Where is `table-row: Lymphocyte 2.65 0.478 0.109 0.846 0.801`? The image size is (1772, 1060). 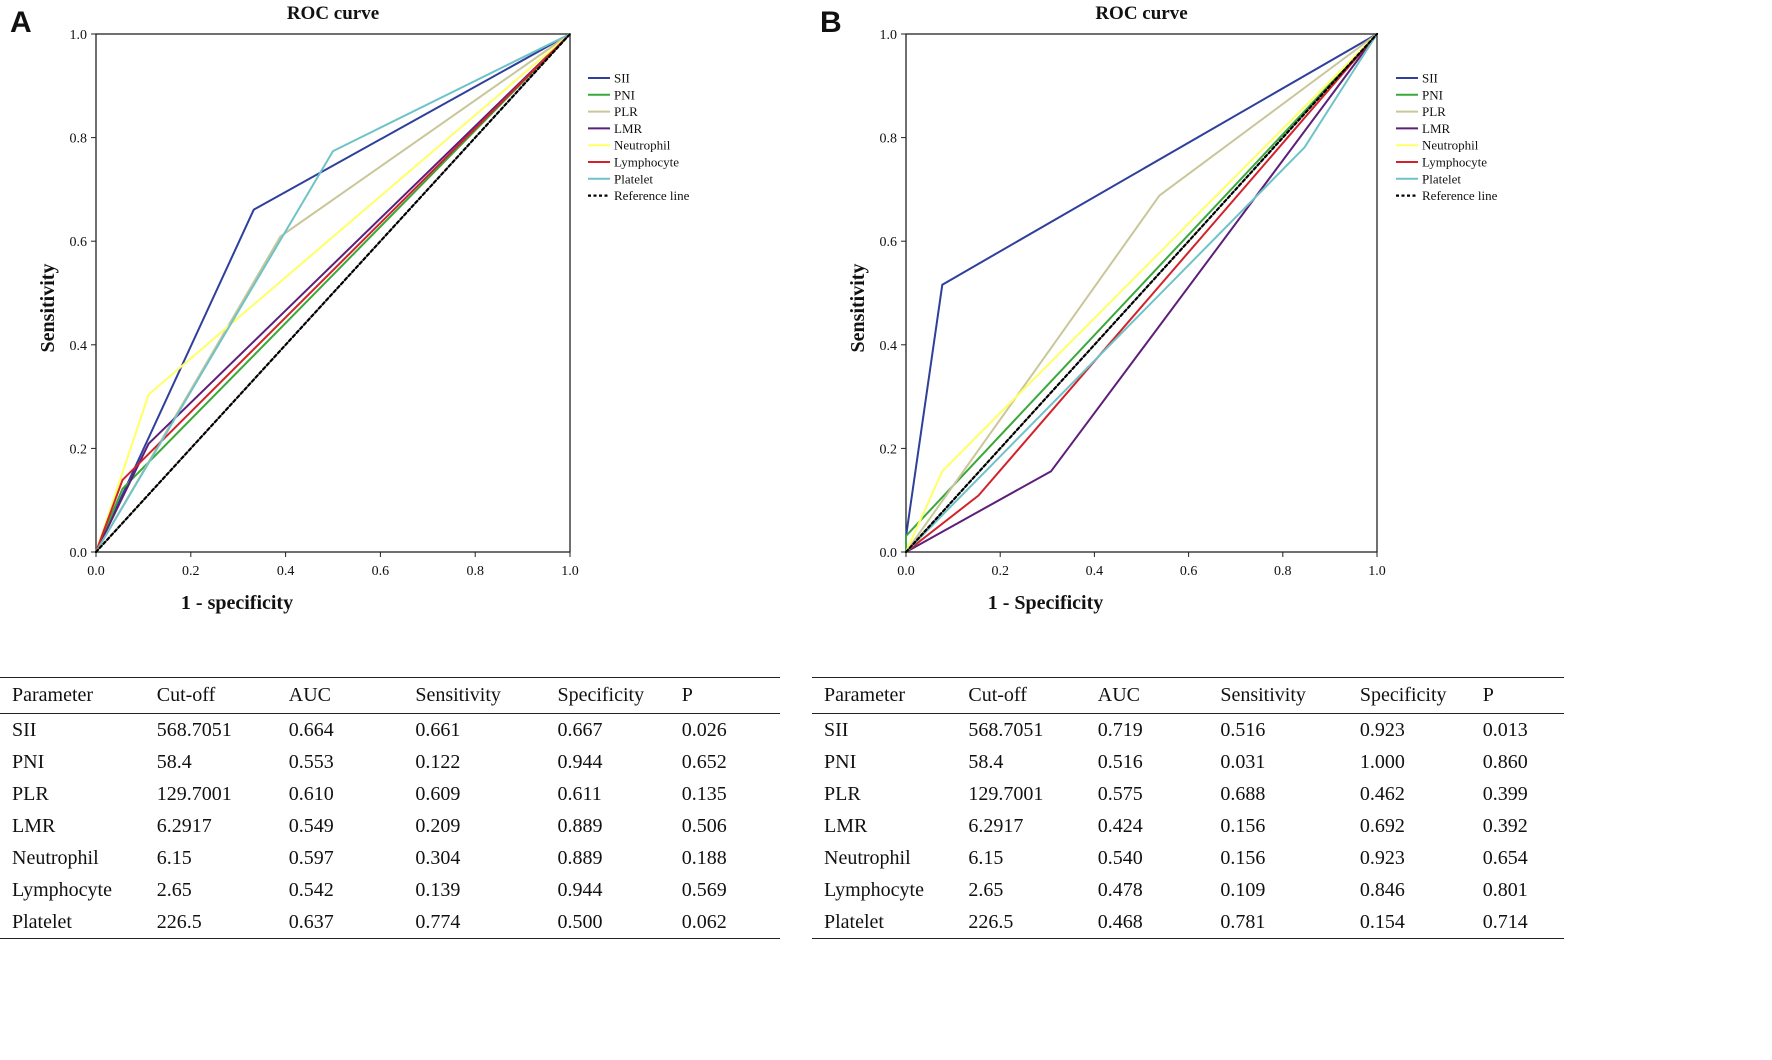
table-row: Lymphocyte 2.65 0.478 0.109 0.846 0.801 is located at coordinates (1188, 890).